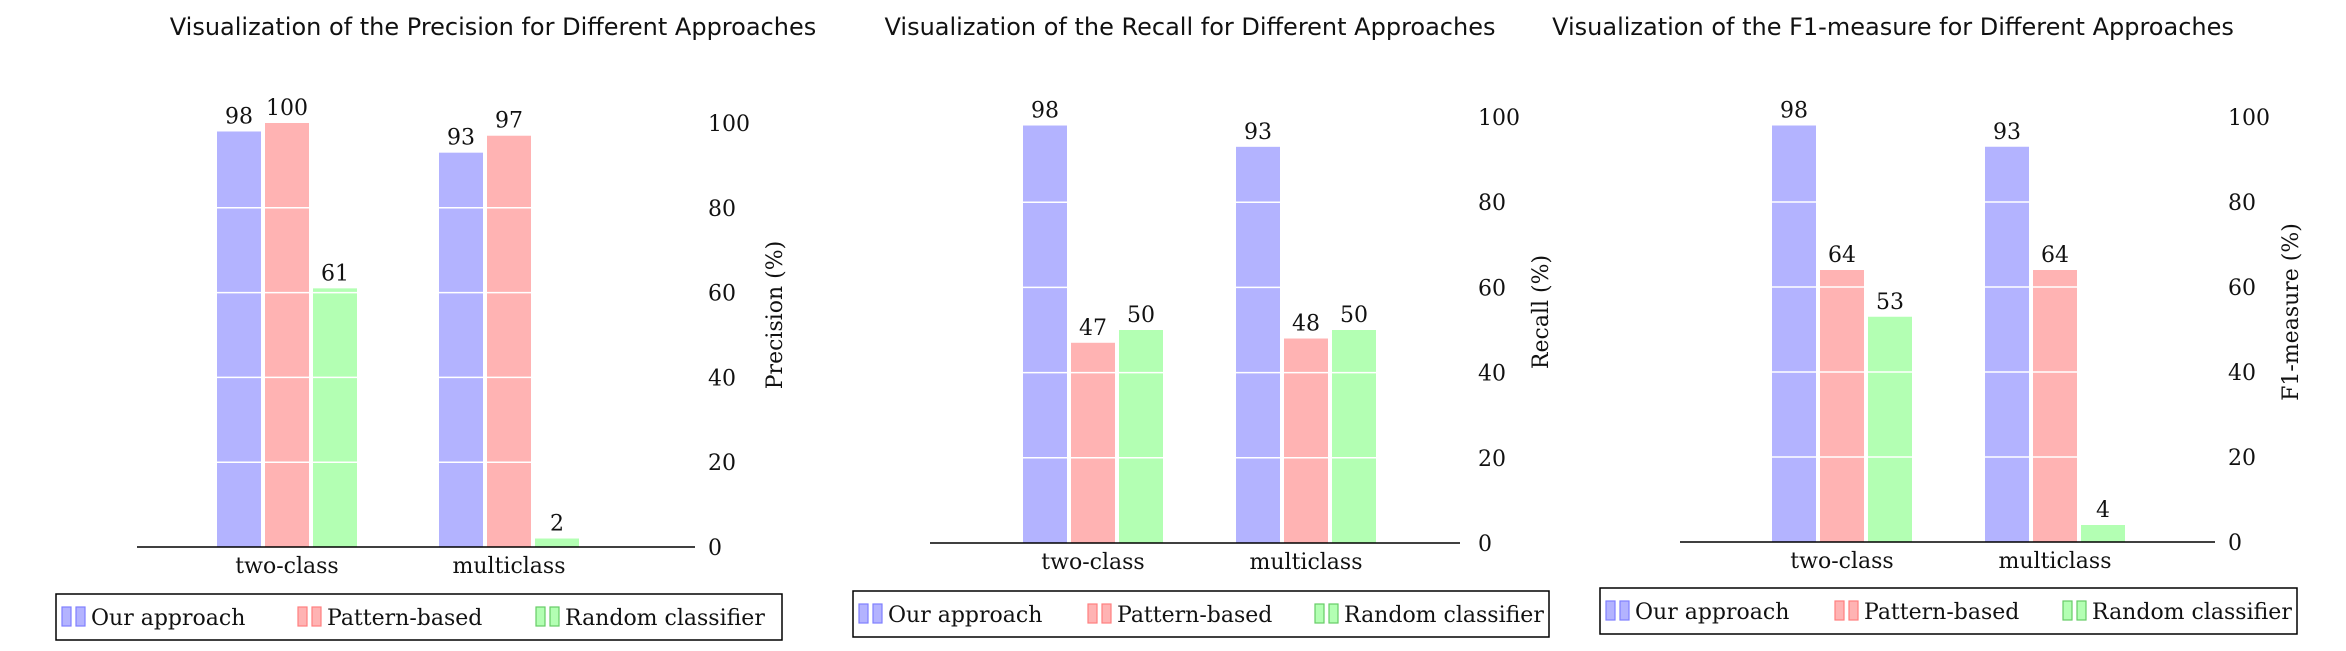 The image size is (2346, 651). Describe the element at coordinates (775, 315) in the screenshot. I see `y-axis-label: Precision (%)` at that location.